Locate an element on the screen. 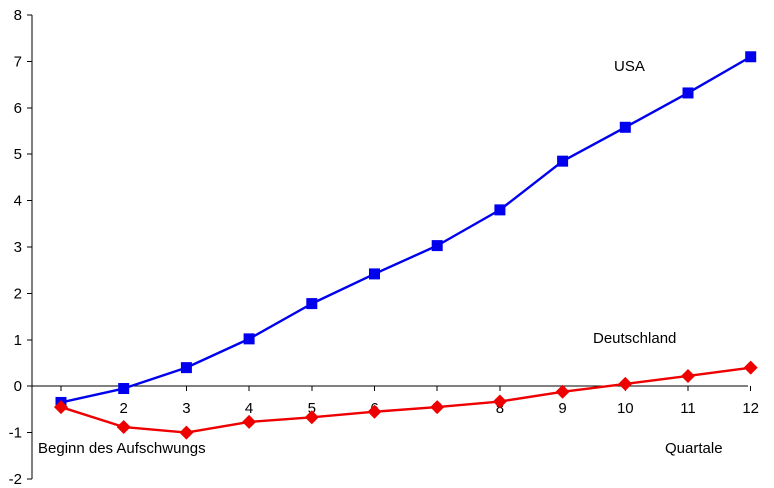  x-axis-title: Quartale is located at coordinates (694, 448).